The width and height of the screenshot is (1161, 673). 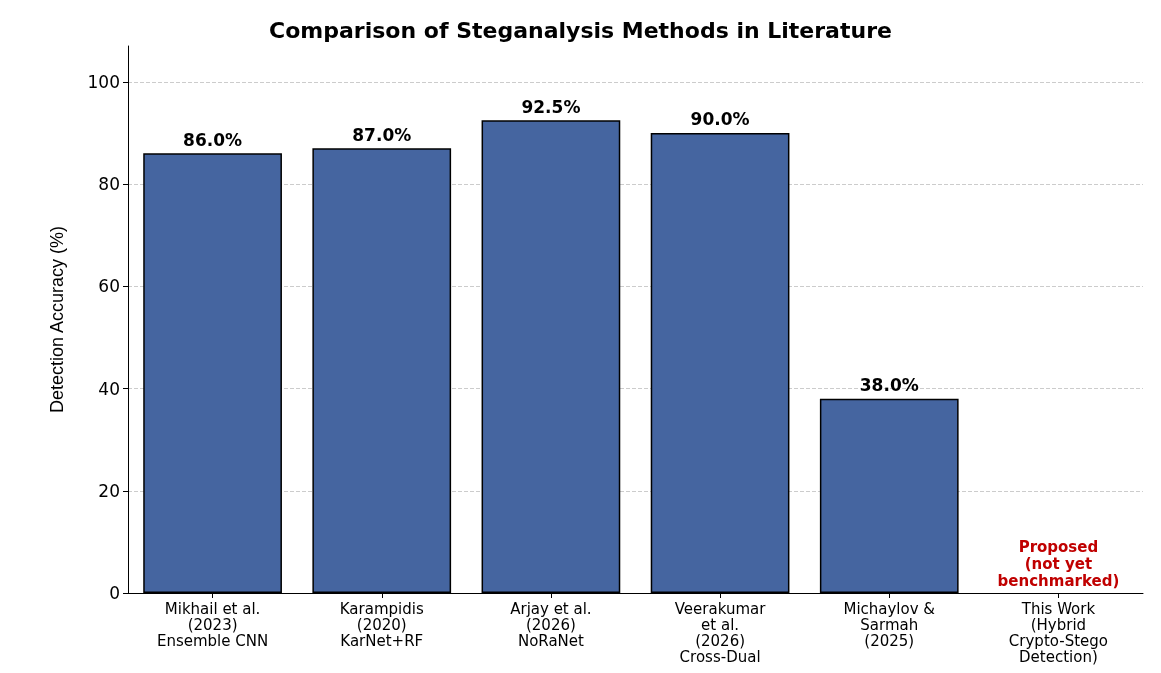 What do you see at coordinates (1058, 633) in the screenshot?
I see `x-tick-label: This Work (Hybrid Crypto-Stego Detection)` at bounding box center [1058, 633].